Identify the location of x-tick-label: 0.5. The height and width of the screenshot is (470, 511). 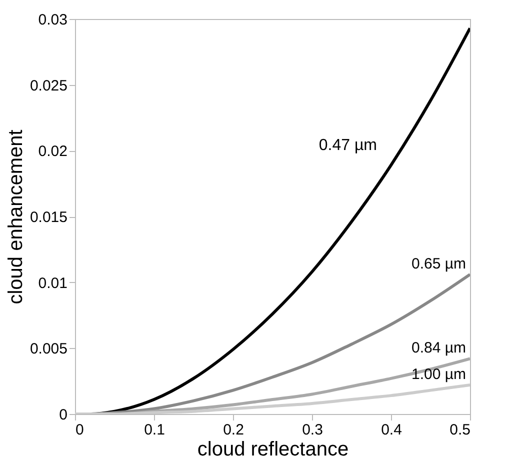
(460, 430).